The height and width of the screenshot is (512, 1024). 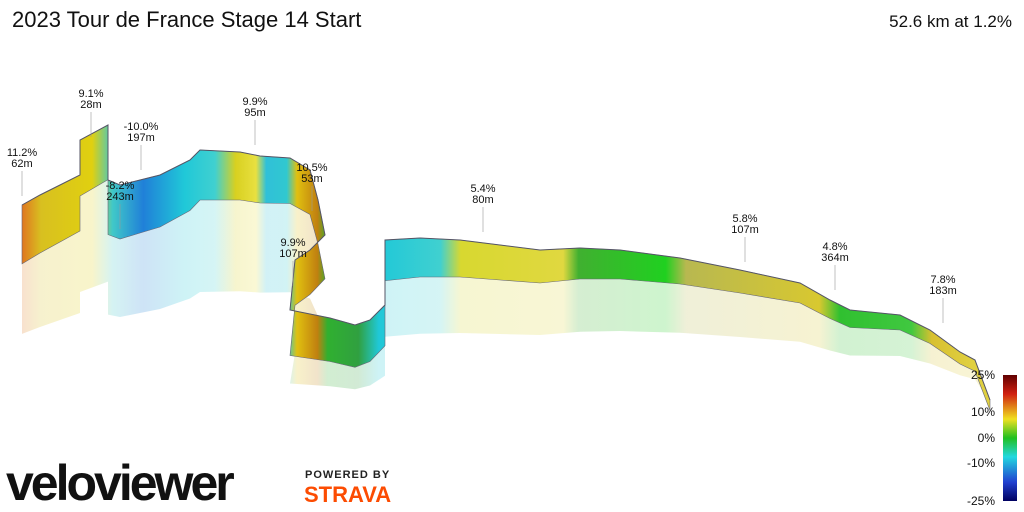 What do you see at coordinates (987, 438) in the screenshot?
I see `scale-label: 0%` at bounding box center [987, 438].